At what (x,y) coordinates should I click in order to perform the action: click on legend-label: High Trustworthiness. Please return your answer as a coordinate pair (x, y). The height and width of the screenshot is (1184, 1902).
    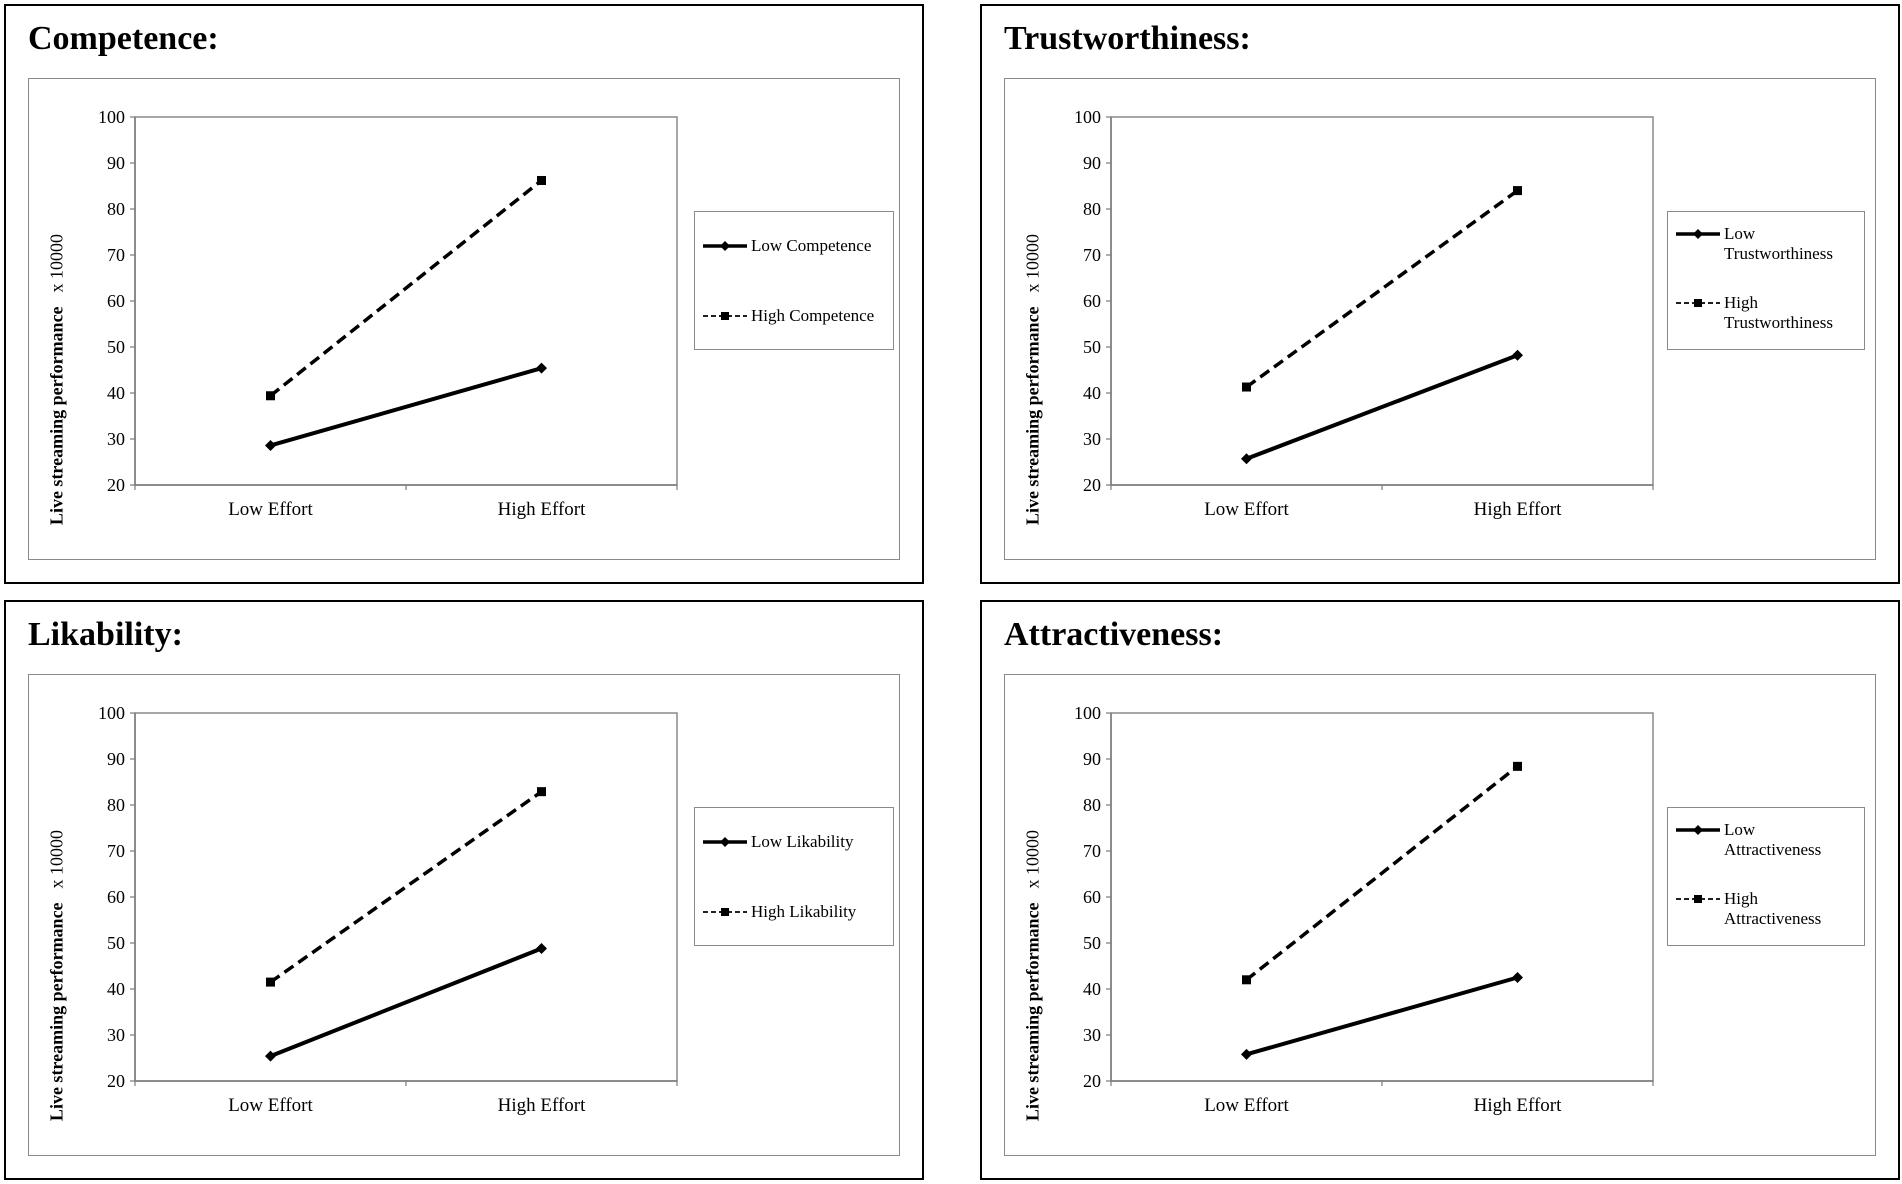
    Looking at the image, I should click on (1778, 312).